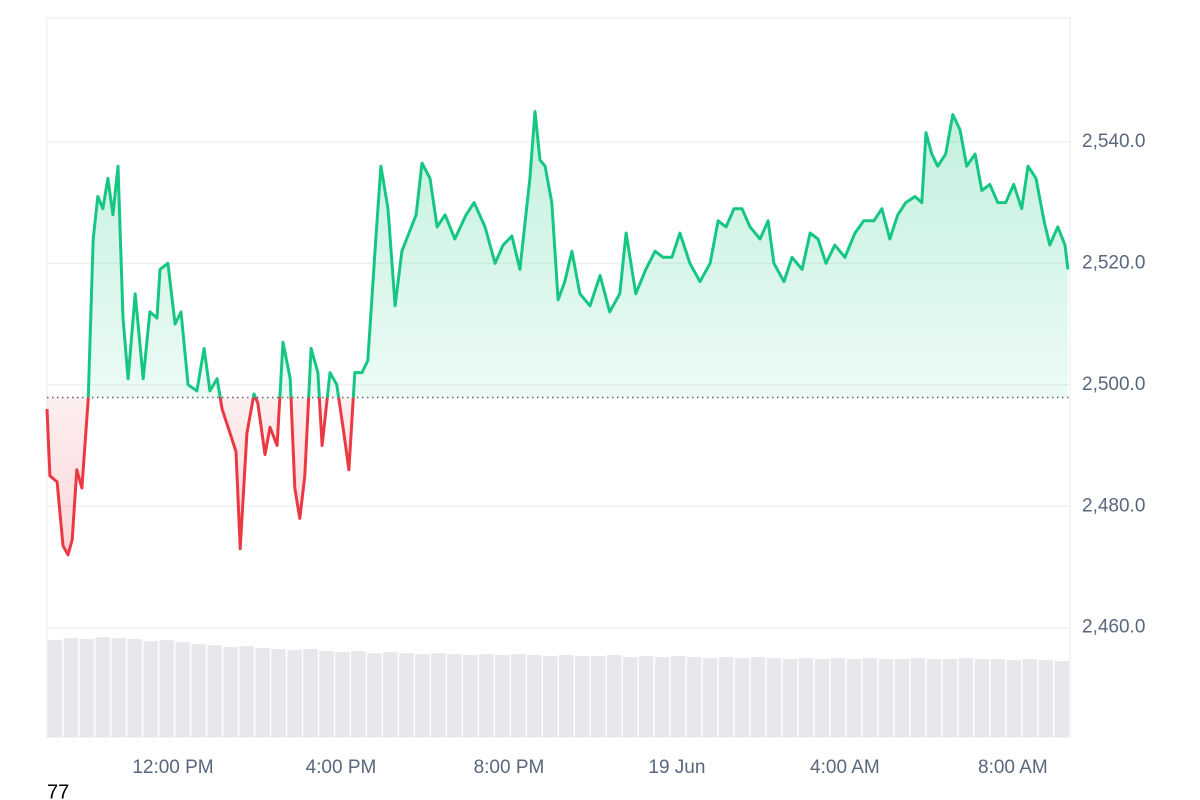 This screenshot has height=800, width=1200. I want to click on annotation: 77, so click(58, 790).